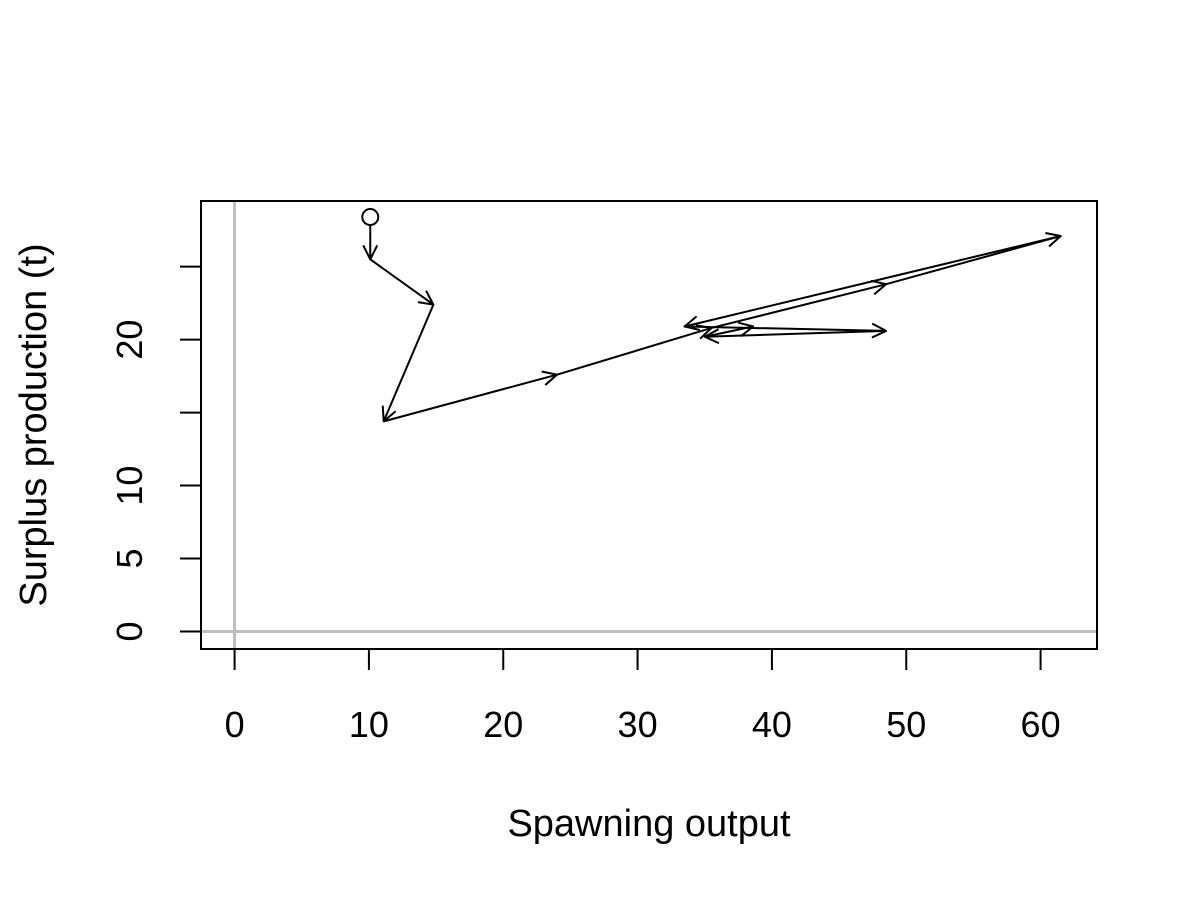 This screenshot has width=1200, height=900. I want to click on x-tick-label: 0, so click(235, 724).